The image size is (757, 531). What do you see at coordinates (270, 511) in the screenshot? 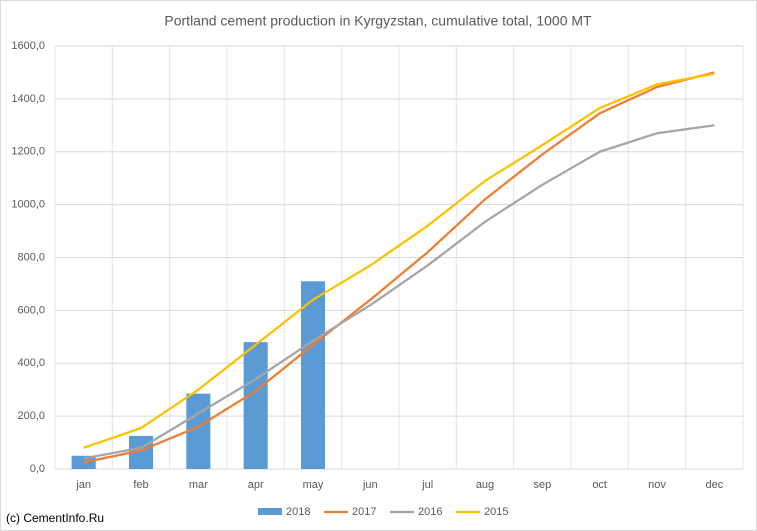
I see `legend-swatch` at bounding box center [270, 511].